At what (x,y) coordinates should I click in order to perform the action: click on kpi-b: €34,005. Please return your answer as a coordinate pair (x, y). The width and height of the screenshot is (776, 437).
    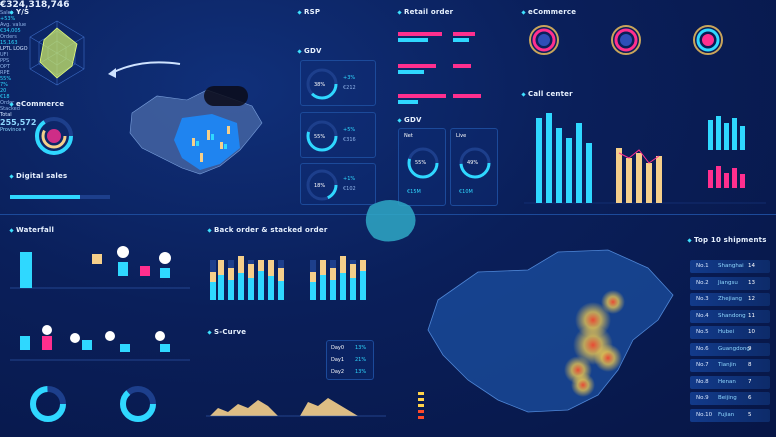
    Looking at the image, I should click on (10, 31).